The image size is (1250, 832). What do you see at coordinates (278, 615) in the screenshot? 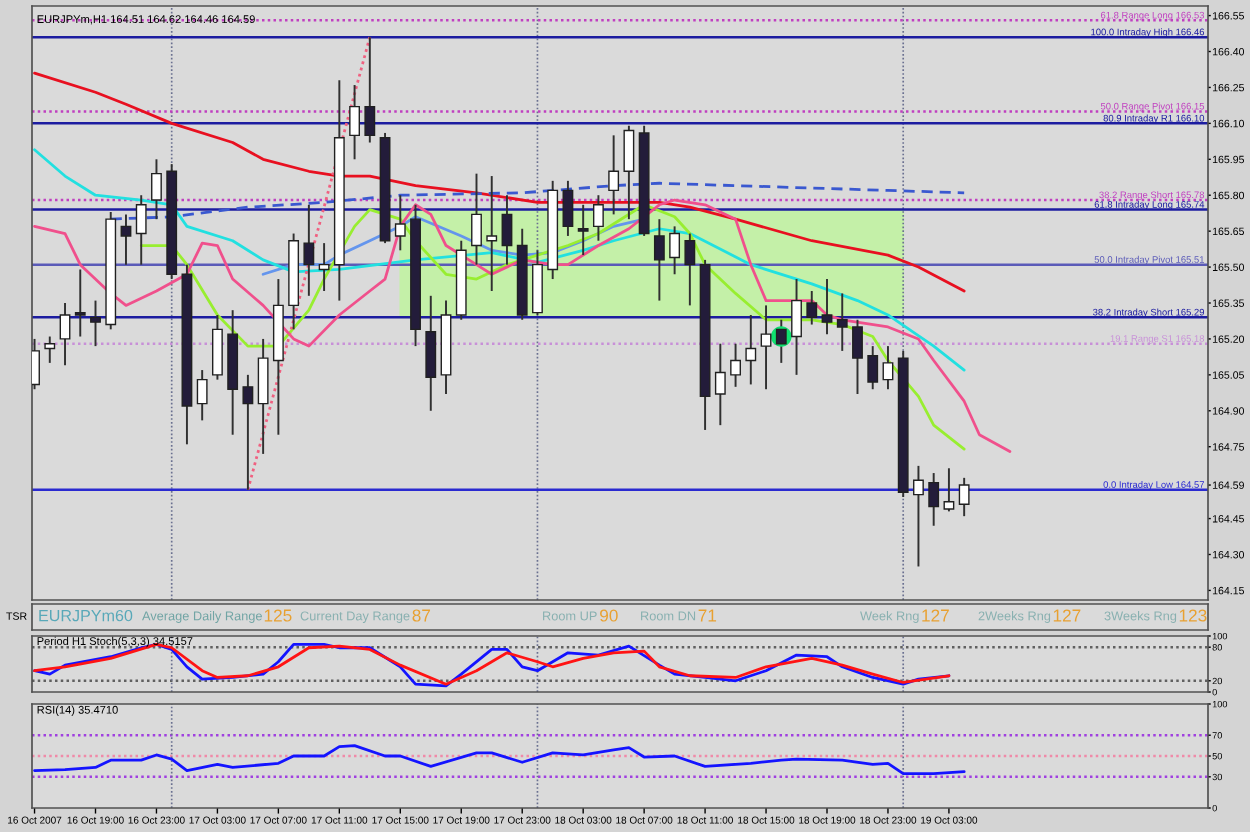
I see `text: 125` at bounding box center [278, 615].